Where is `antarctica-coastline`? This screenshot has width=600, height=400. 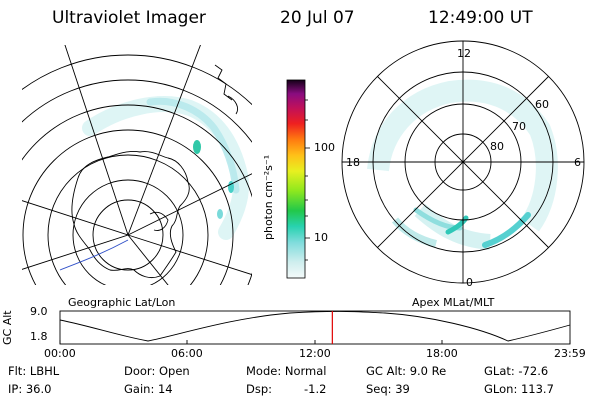
antarctica-coastline is located at coordinates (130, 215).